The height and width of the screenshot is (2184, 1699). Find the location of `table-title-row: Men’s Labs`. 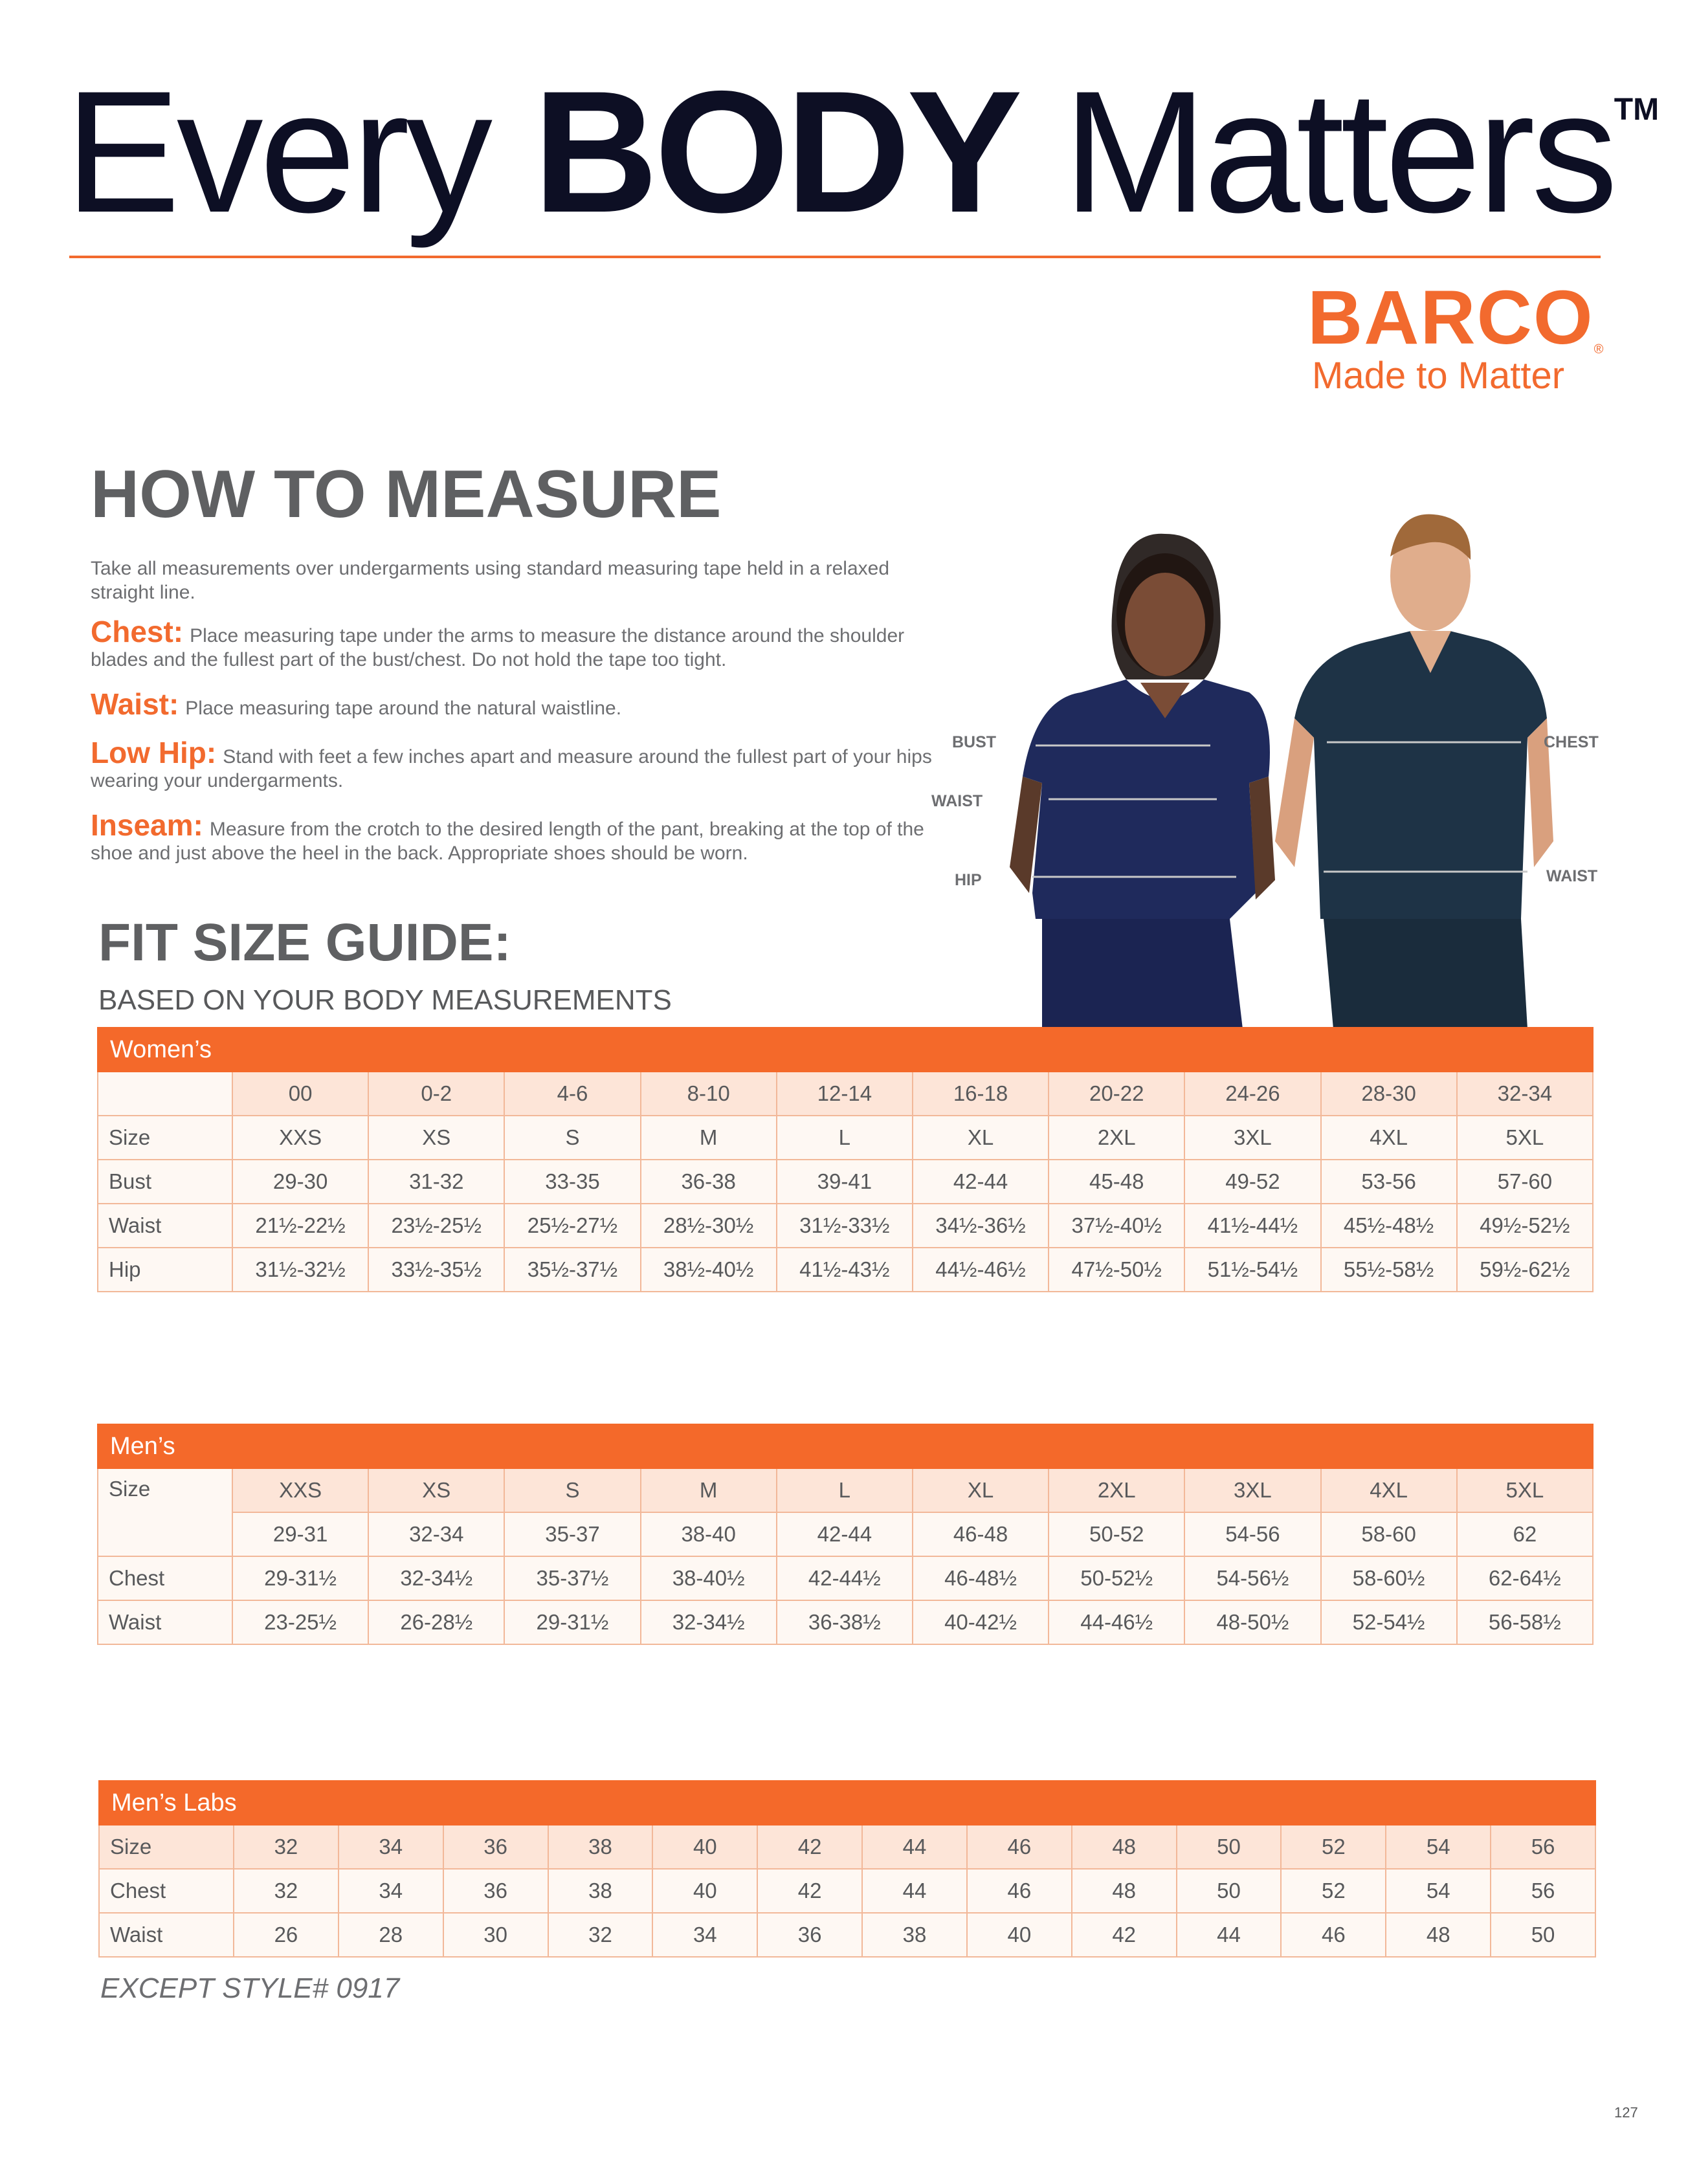

table-title-row: Men’s Labs is located at coordinates (847, 1803).